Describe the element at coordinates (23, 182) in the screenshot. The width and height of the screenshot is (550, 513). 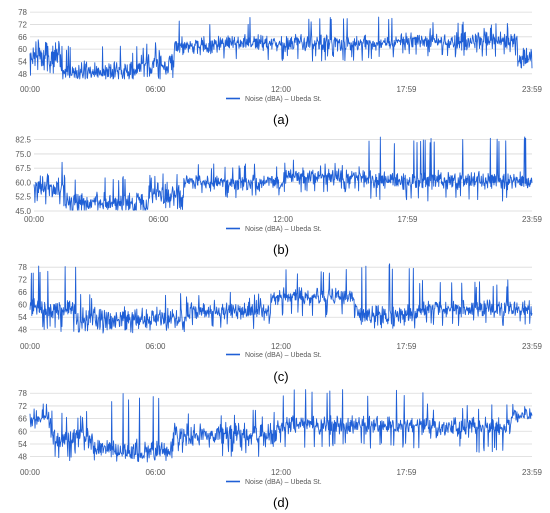
I see `y-tick-label: 60.0` at that location.